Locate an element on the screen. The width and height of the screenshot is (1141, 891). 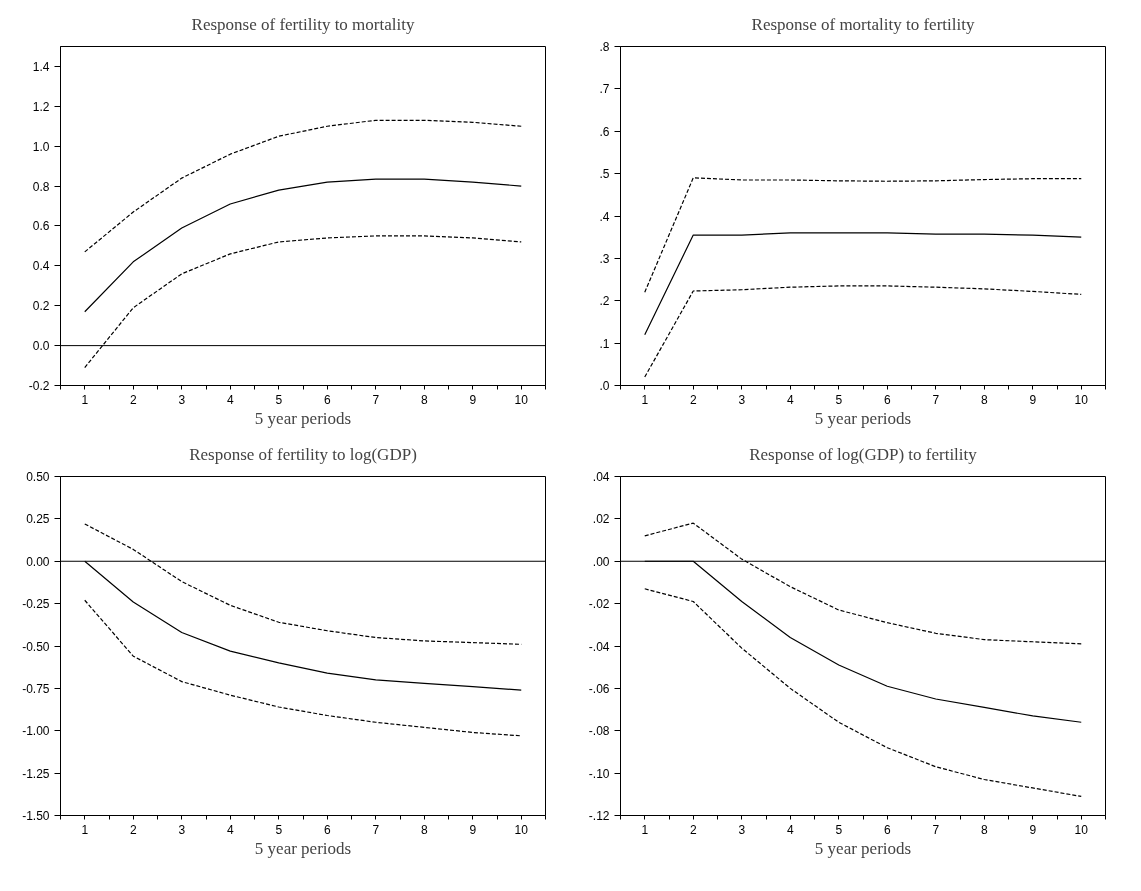
y-tick-label: -.02 is located at coordinates (599, 604).